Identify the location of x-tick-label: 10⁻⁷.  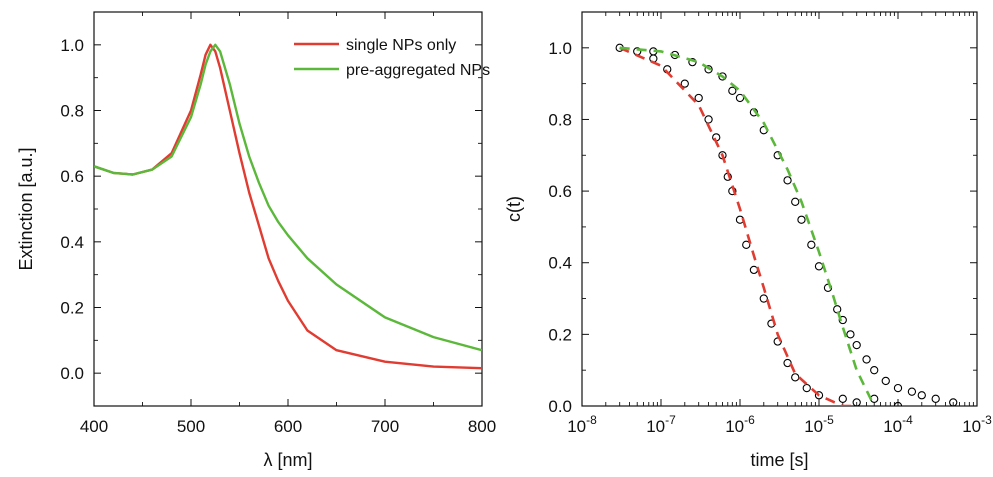
(661, 424).